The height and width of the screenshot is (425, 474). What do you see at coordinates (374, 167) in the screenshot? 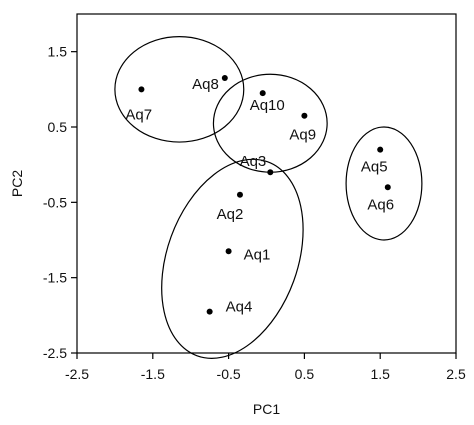
I see `point-label: Aq5` at bounding box center [374, 167].